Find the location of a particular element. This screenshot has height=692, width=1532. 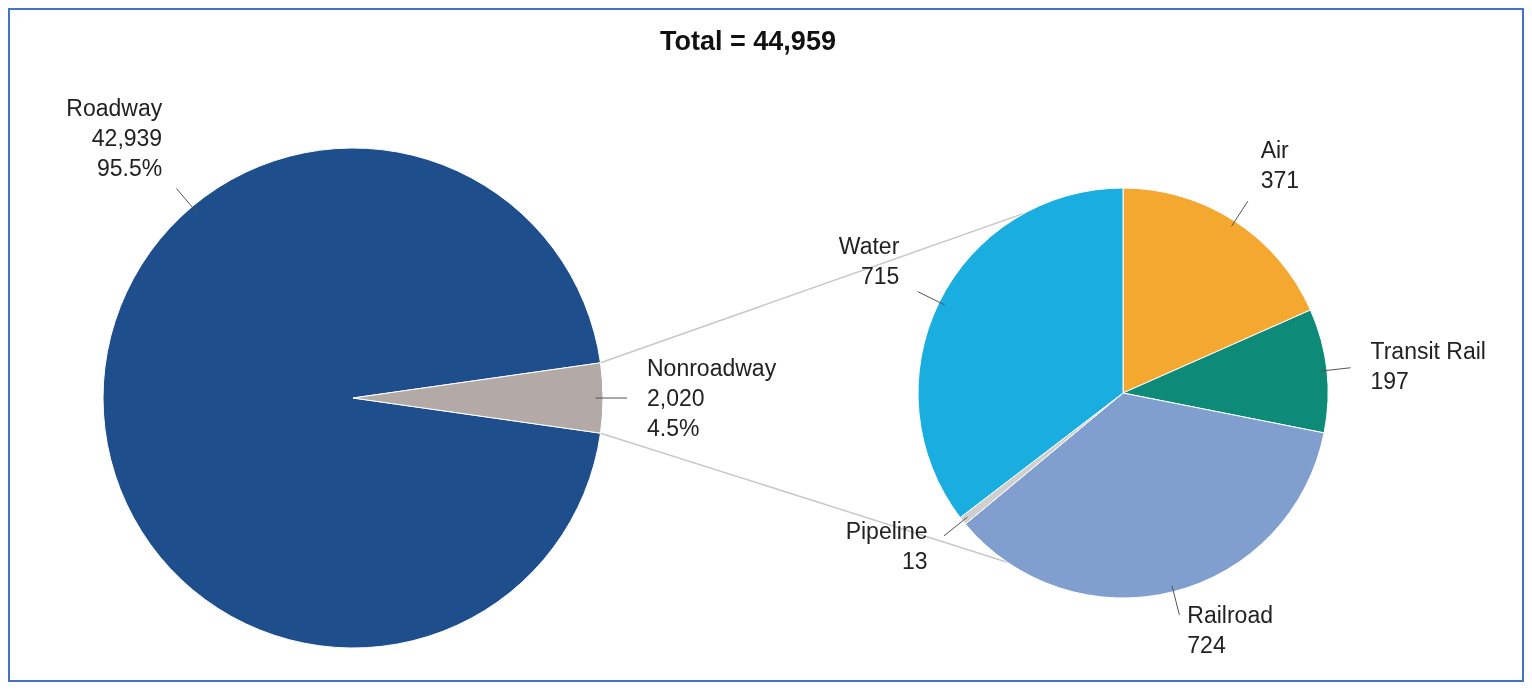

data-label: 13 is located at coordinates (914, 560).